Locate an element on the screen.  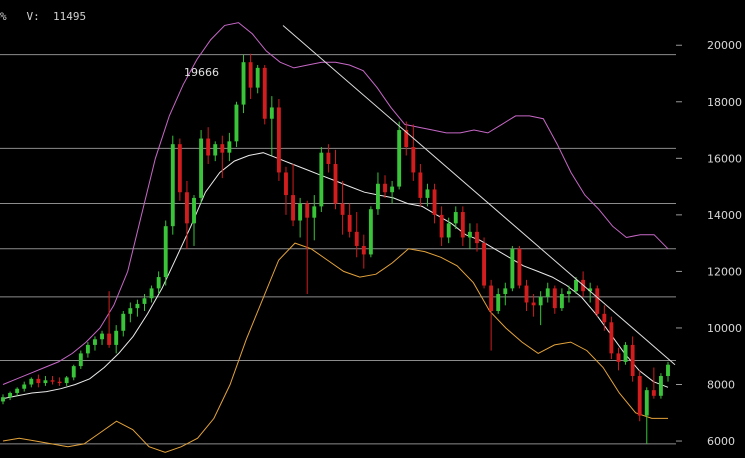
y-tick-label: 20000 is located at coordinates (724, 45).